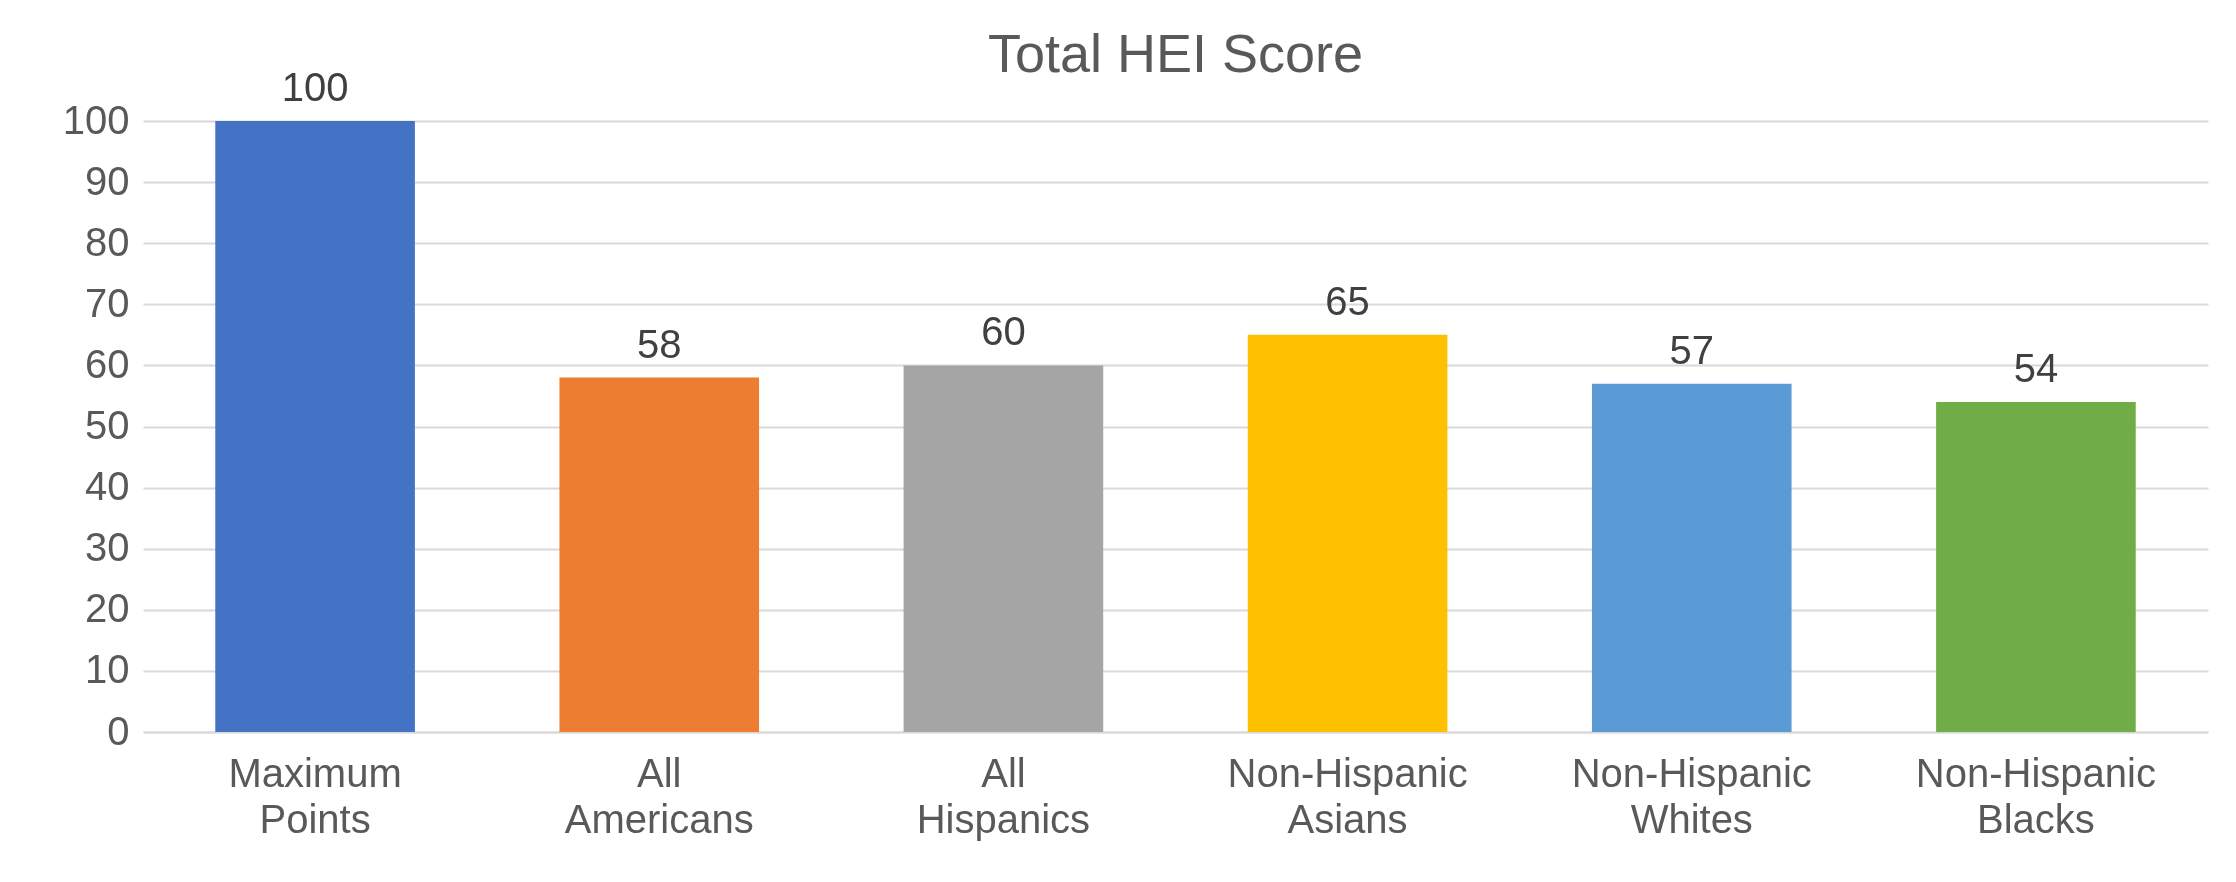 This screenshot has height=882, width=2236. Describe the element at coordinates (1691, 795) in the screenshot. I see `x-tick-label: Non-Hispanic Whites` at that location.